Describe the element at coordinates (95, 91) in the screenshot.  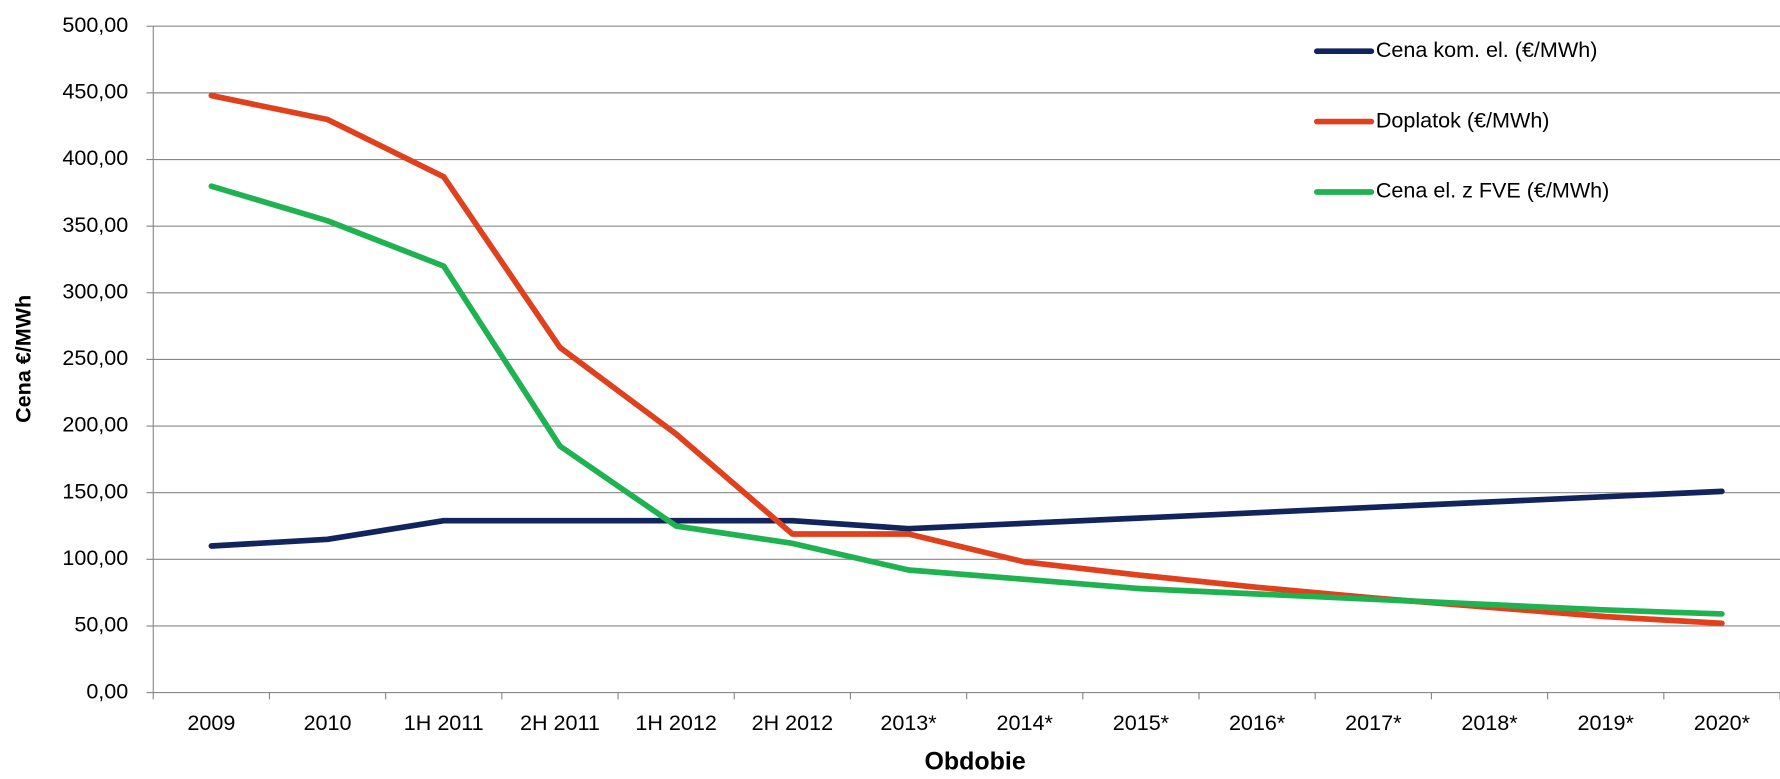
I see `y-tick-label: 450,00` at that location.